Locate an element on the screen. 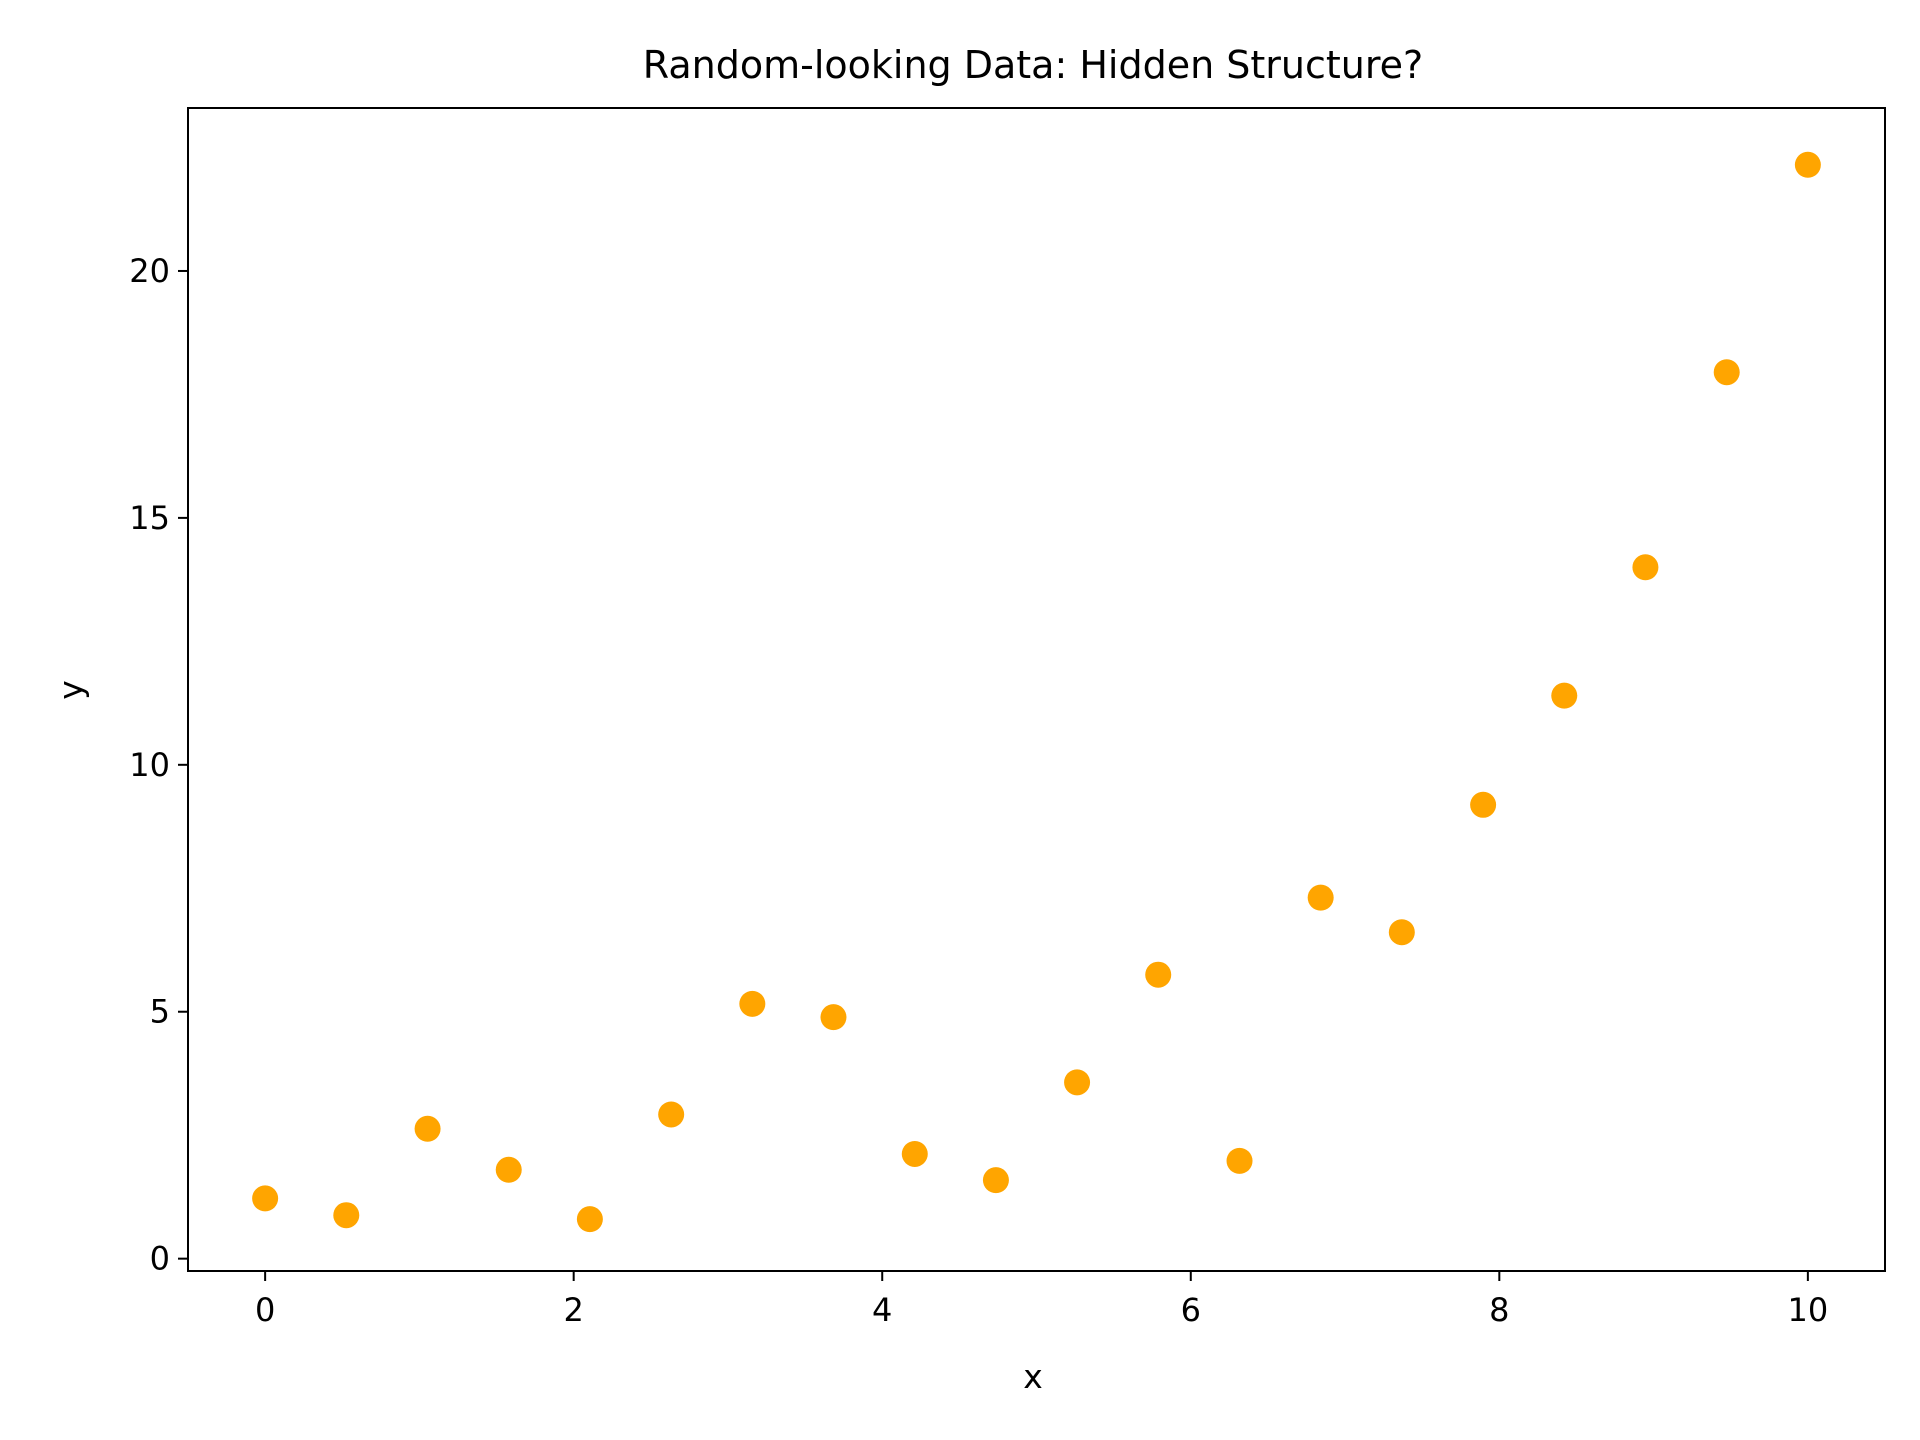 This screenshot has height=1440, width=1920. y-tick-label: 15 is located at coordinates (149, 518).